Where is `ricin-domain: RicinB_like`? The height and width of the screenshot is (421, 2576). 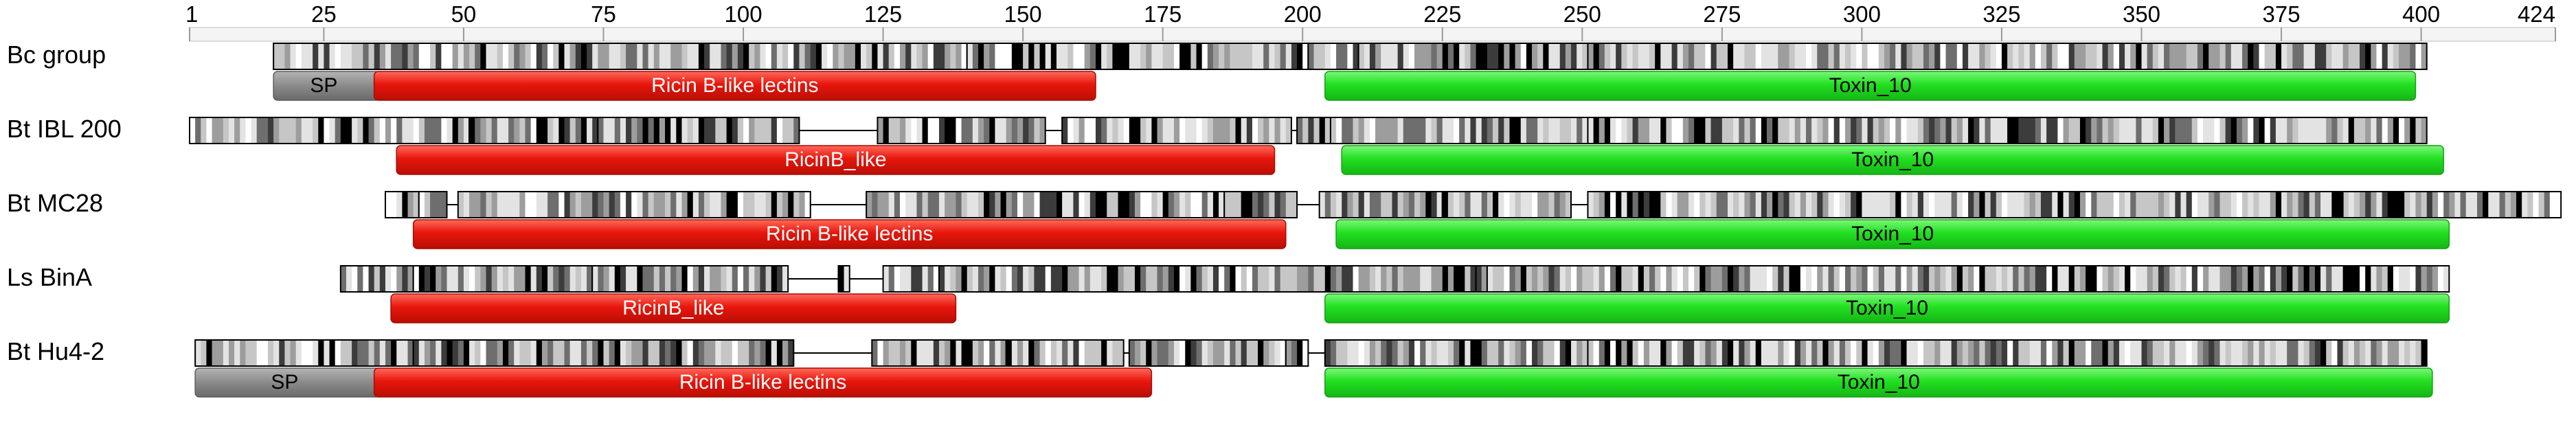 ricin-domain: RicinB_like is located at coordinates (673, 308).